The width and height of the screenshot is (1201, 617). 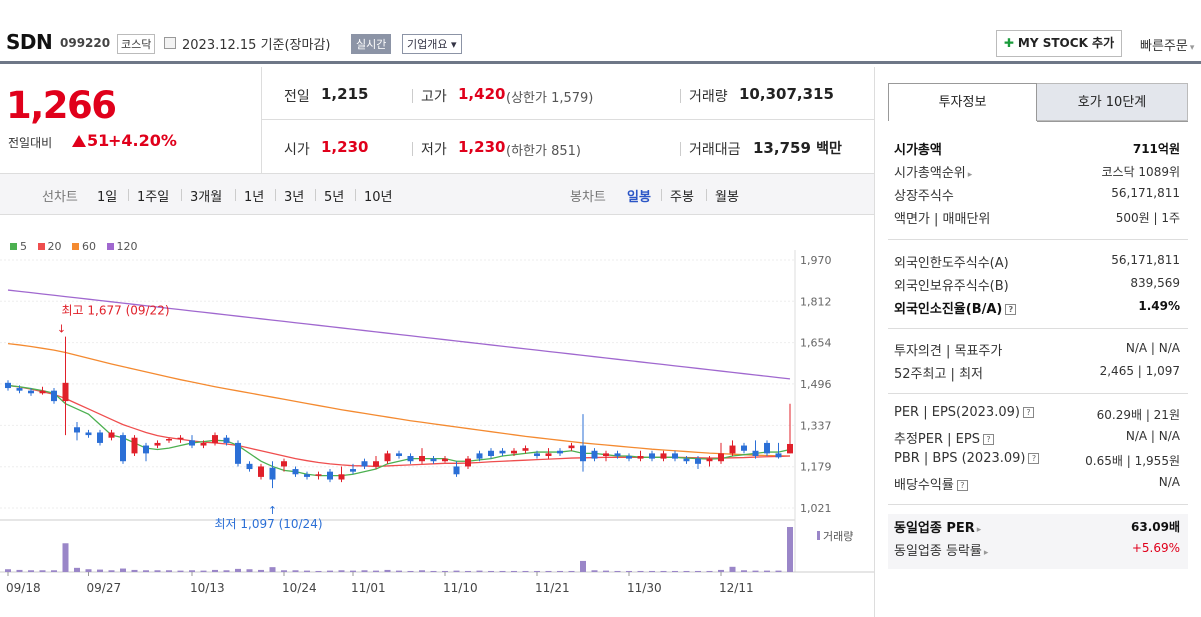 What do you see at coordinates (1112, 102) in the screenshot?
I see `tab-order-book: 호가 10단계` at bounding box center [1112, 102].